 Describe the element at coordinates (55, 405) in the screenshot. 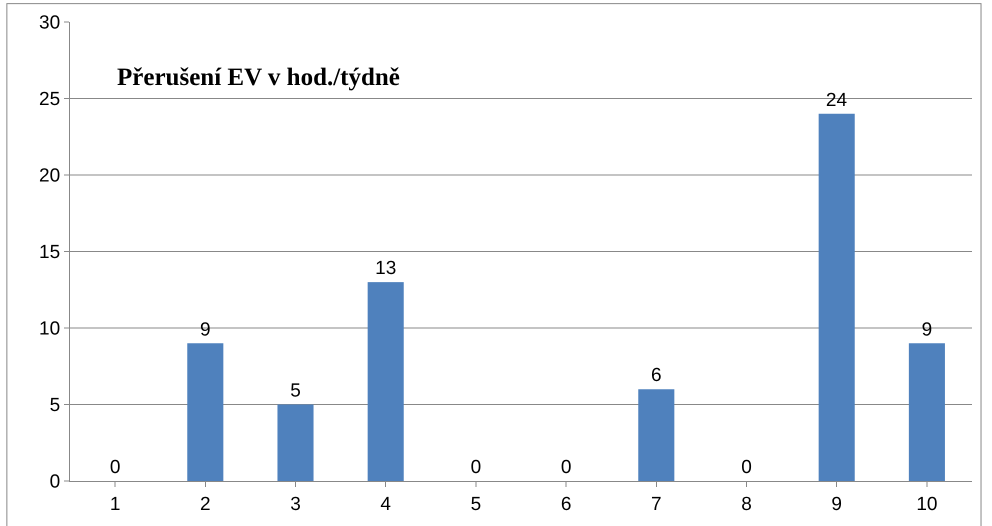

I see `y-tick-label: 5` at that location.